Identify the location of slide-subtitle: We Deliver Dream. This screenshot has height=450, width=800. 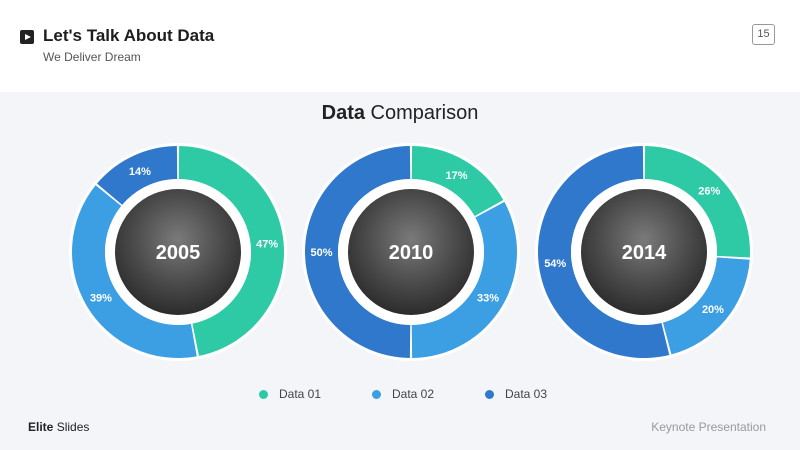
(92, 57).